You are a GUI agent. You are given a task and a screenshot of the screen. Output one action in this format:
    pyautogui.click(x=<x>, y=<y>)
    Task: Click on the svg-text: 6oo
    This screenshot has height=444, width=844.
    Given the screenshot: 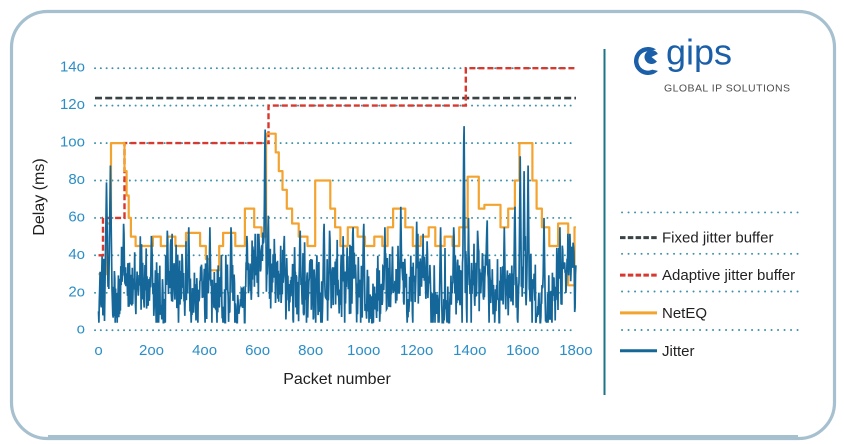 What is the action you would take?
    pyautogui.click(x=257, y=350)
    